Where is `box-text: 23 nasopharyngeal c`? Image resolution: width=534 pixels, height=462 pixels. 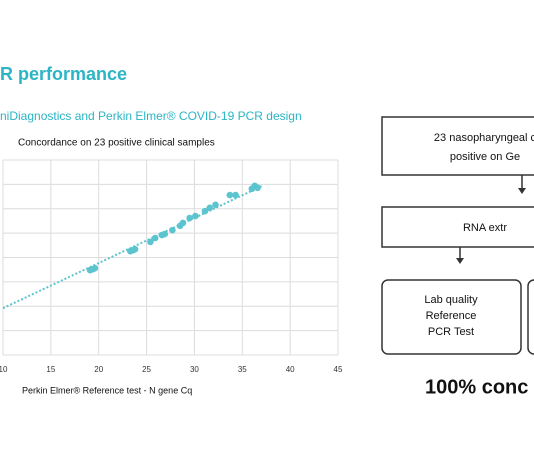 box-text: 23 nasopharyngeal c is located at coordinates (484, 138).